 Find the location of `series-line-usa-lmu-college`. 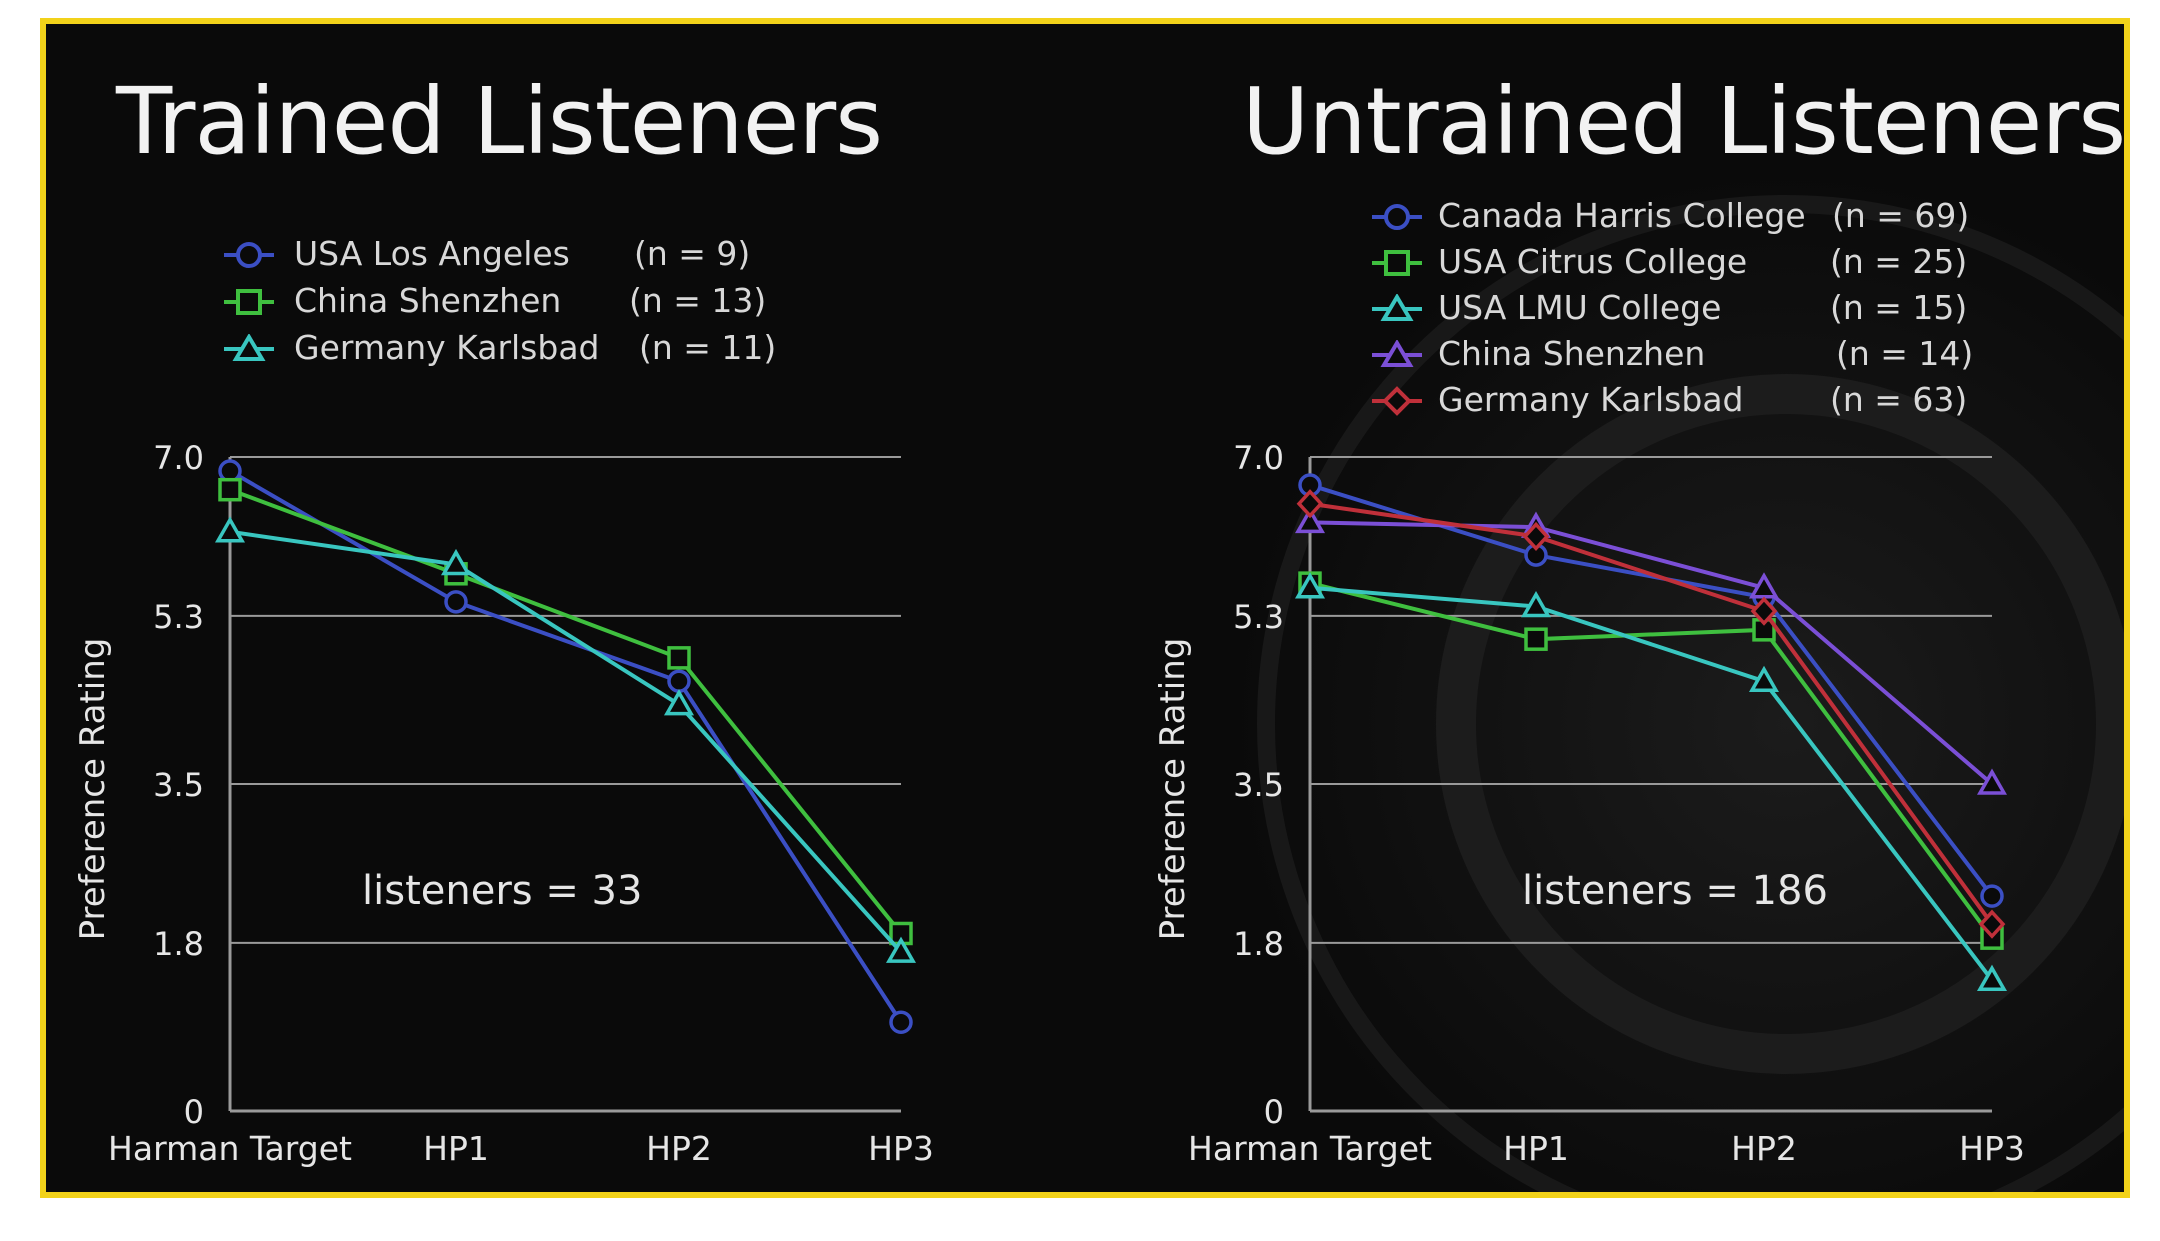

series-line-usa-lmu-college is located at coordinates (1651, 783).